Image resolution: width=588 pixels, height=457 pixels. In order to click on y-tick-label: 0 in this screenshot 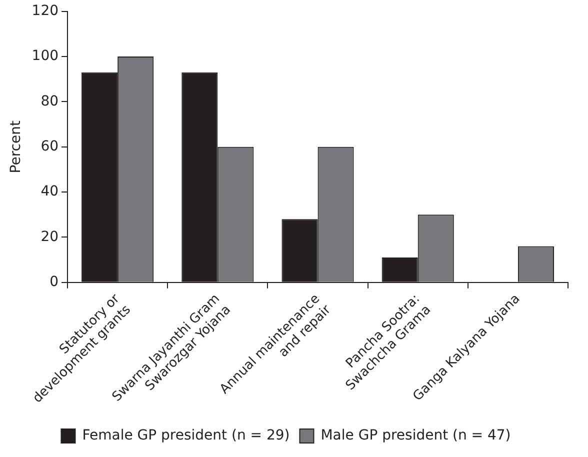, I will do `click(54, 282)`.